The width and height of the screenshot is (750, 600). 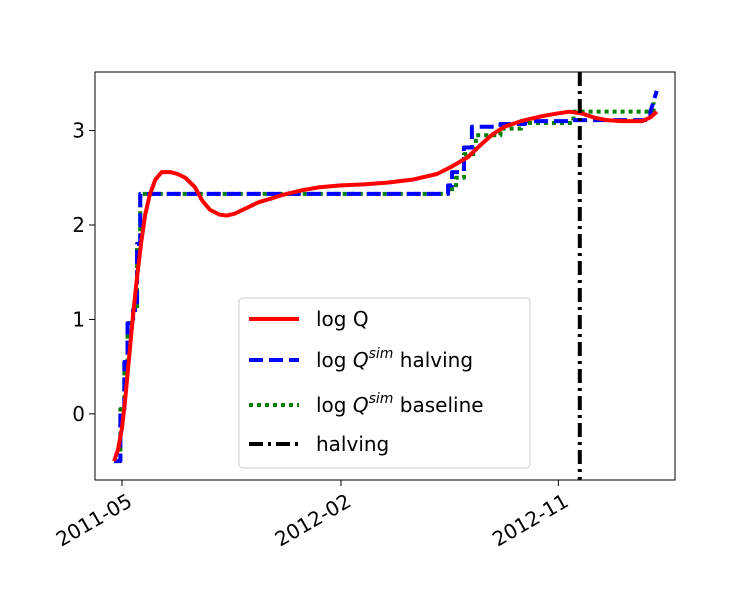 What do you see at coordinates (342, 319) in the screenshot?
I see `legend-label-logq: log Q` at bounding box center [342, 319].